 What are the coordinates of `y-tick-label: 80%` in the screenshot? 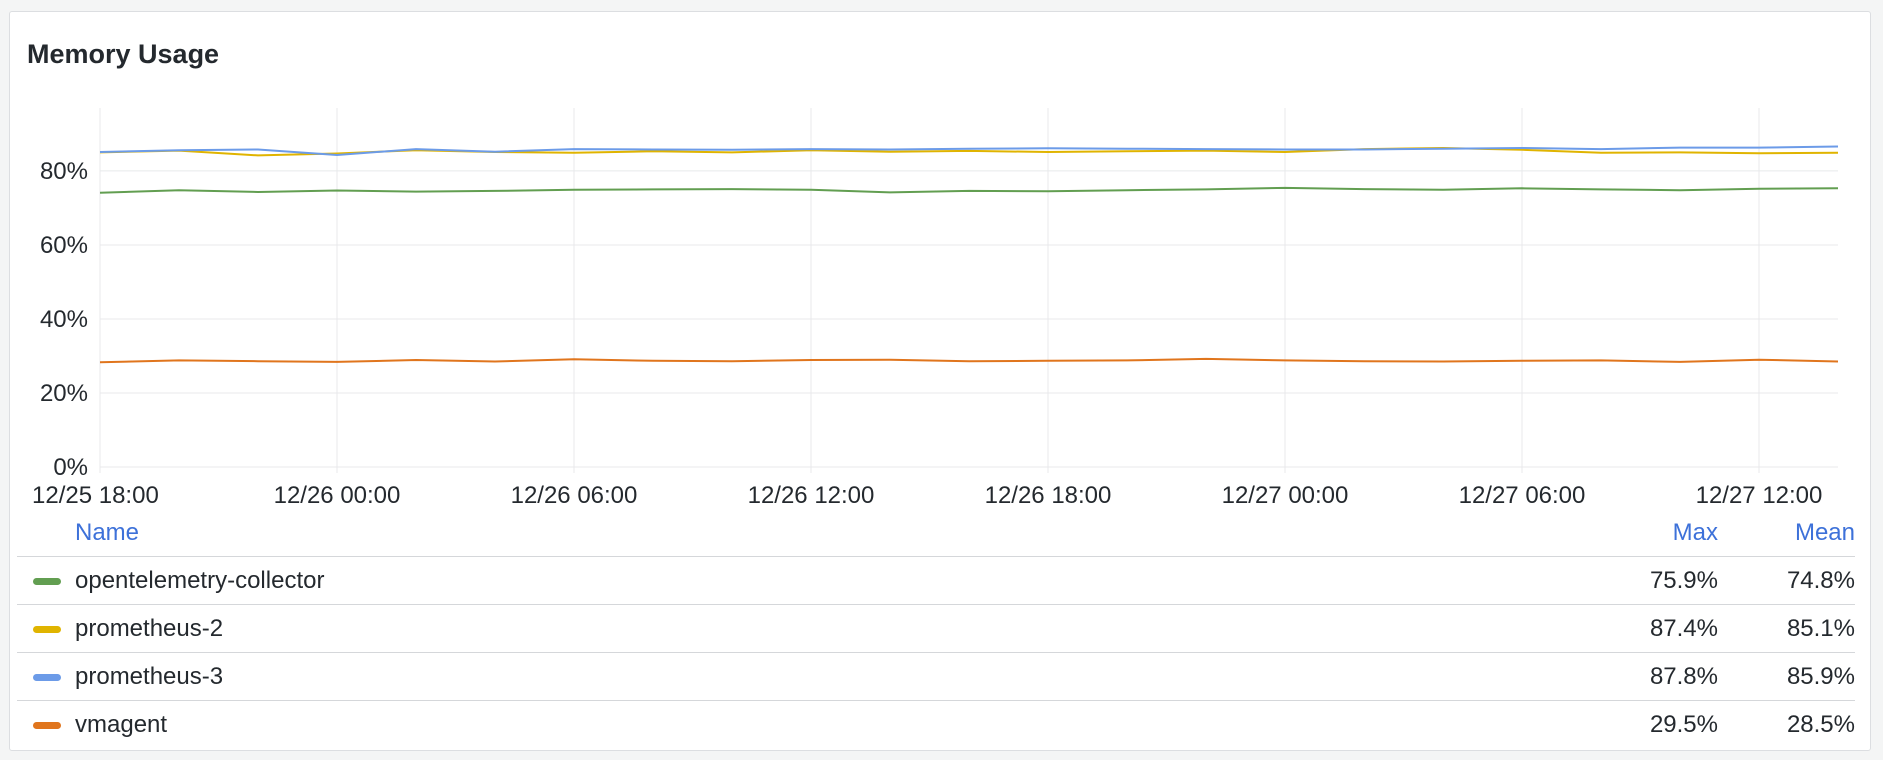 It's located at (64, 171).